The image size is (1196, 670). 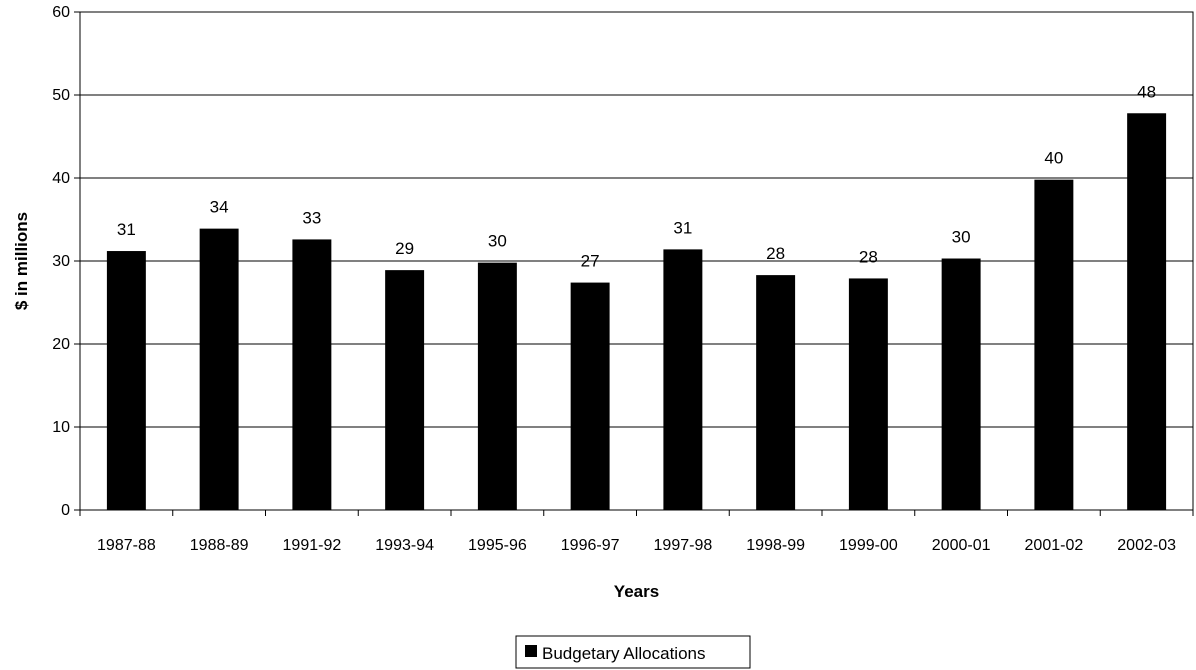 What do you see at coordinates (590, 261) in the screenshot?
I see `data-label: 27` at bounding box center [590, 261].